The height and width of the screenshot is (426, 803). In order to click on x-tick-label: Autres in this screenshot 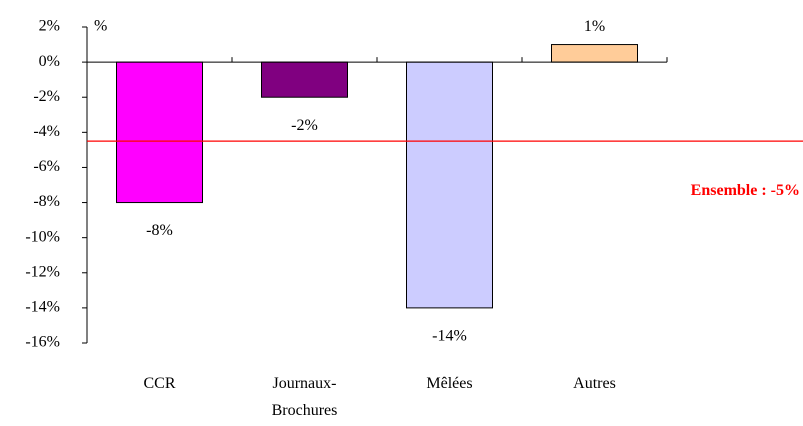, I will do `click(594, 383)`.